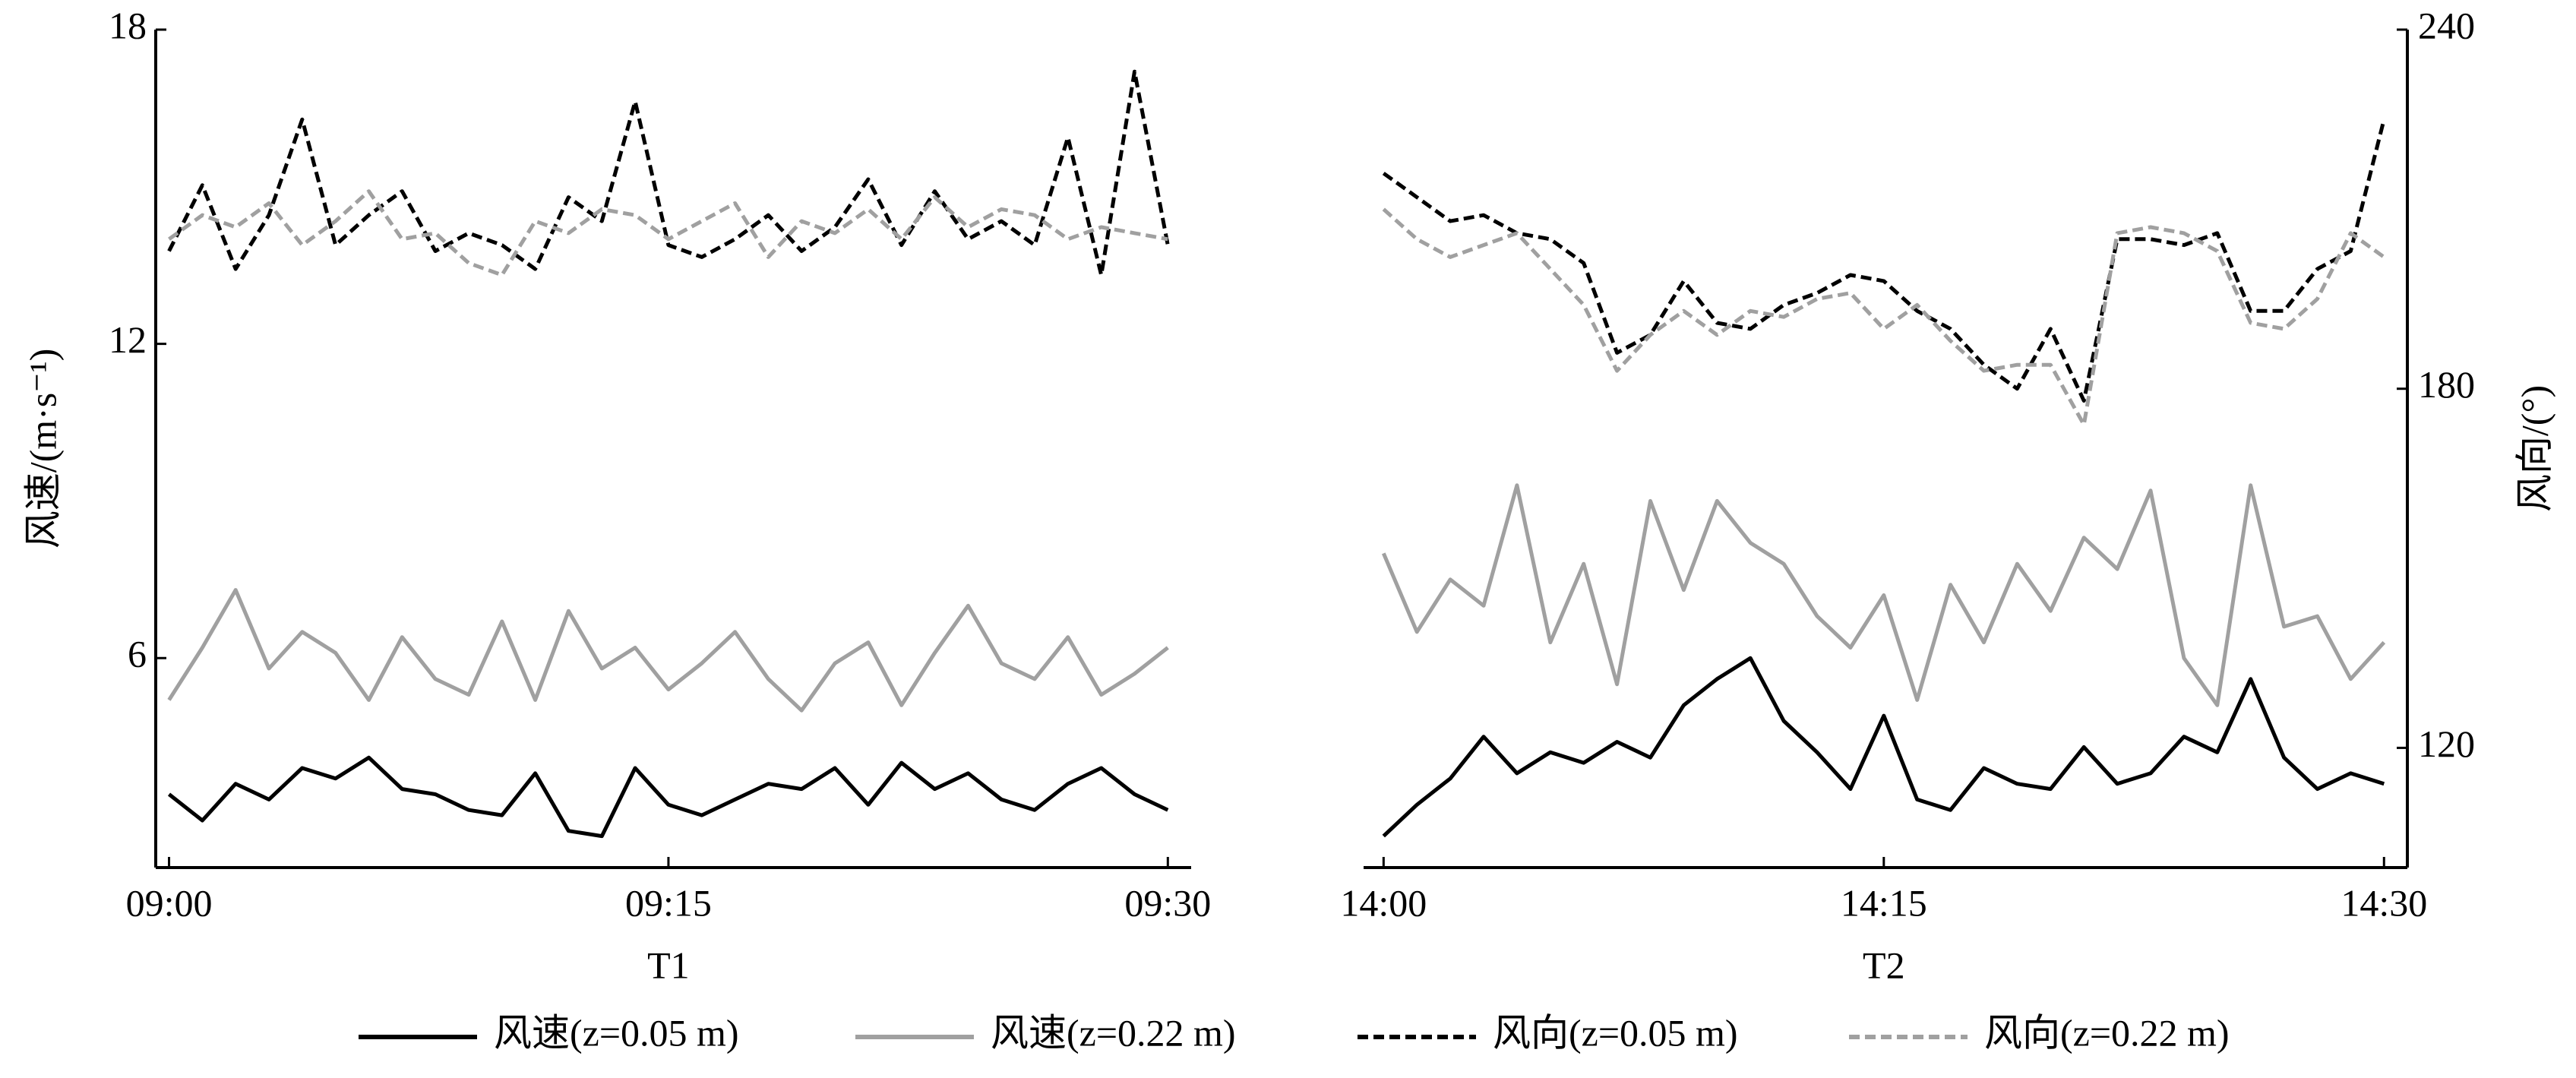 The height and width of the screenshot is (1078, 2576). What do you see at coordinates (1383, 903) in the screenshot?
I see `x-tick-label: 14:00` at bounding box center [1383, 903].